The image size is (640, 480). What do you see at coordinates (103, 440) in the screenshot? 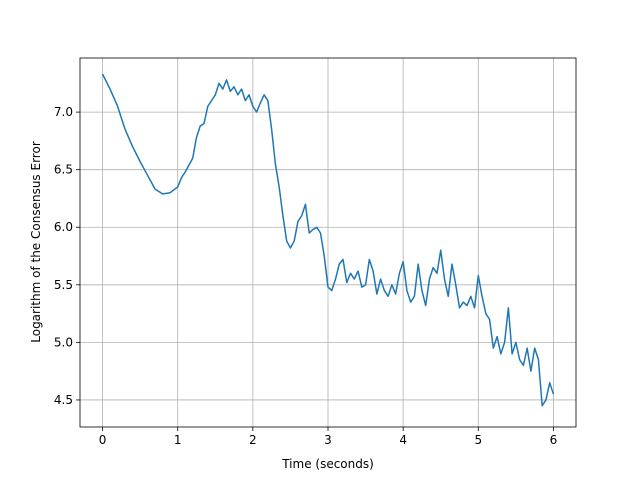
I see `x-tick-label: 0` at bounding box center [103, 440].